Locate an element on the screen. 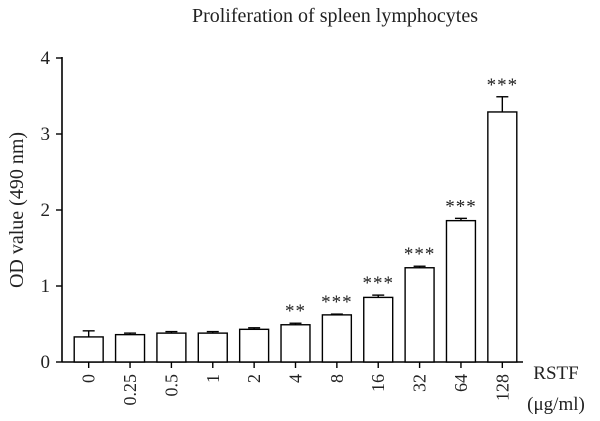 The width and height of the screenshot is (600, 421). x-tick-label: 32 is located at coordinates (420, 383).